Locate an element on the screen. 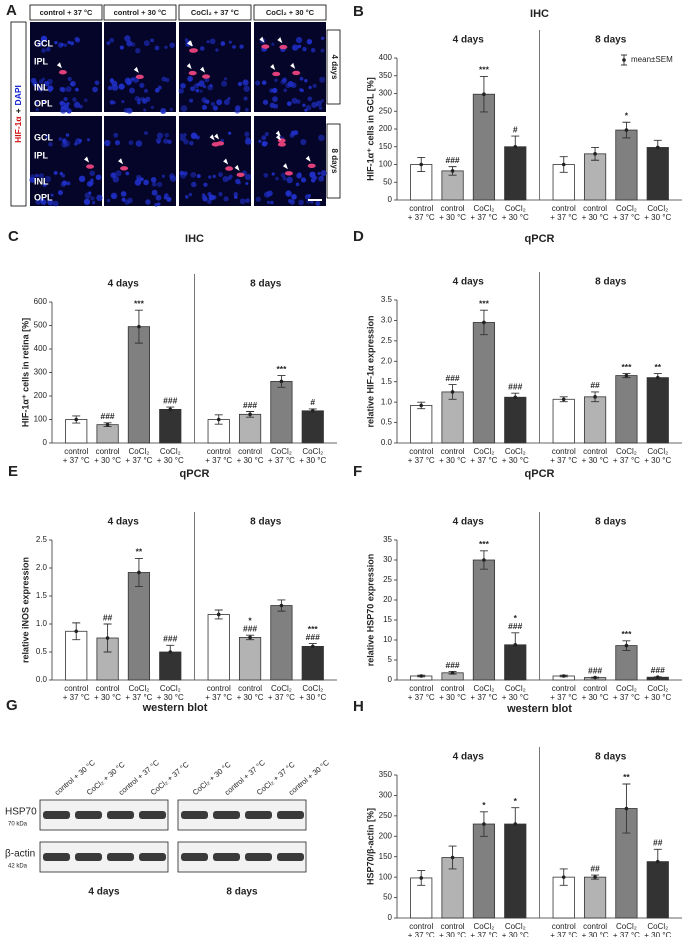  blot-row-size: 70 kDa is located at coordinates (18, 825).